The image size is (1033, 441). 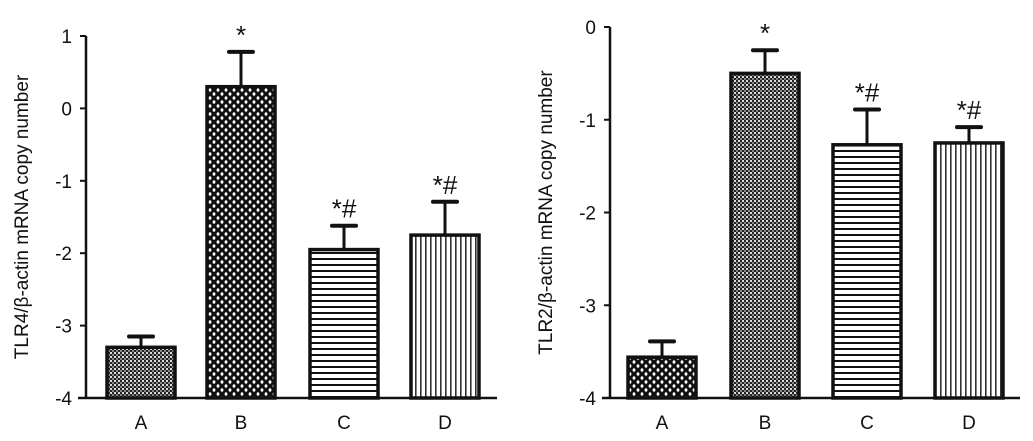 I want to click on y-tick-label: 1, so click(x=66, y=37).